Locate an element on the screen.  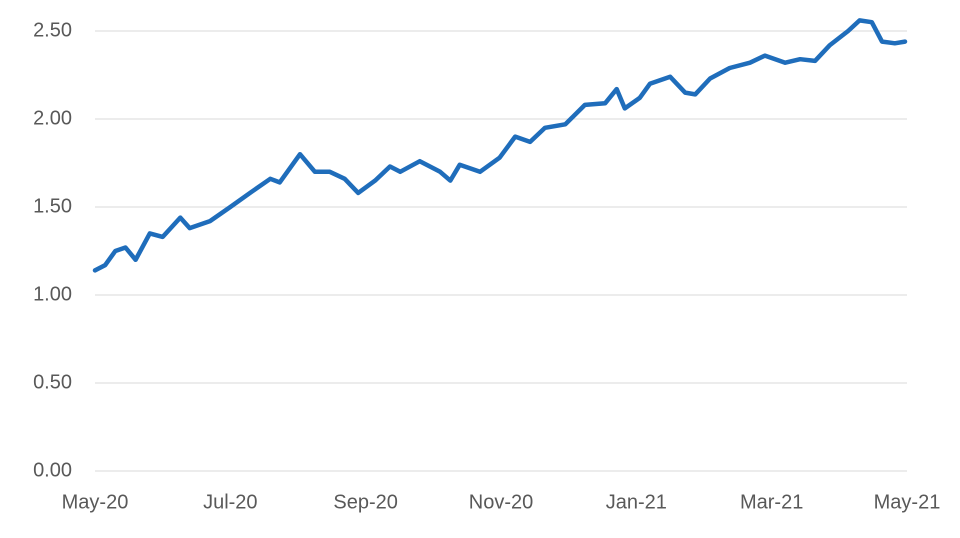
x-tick-label: Mar-21 is located at coordinates (771, 502).